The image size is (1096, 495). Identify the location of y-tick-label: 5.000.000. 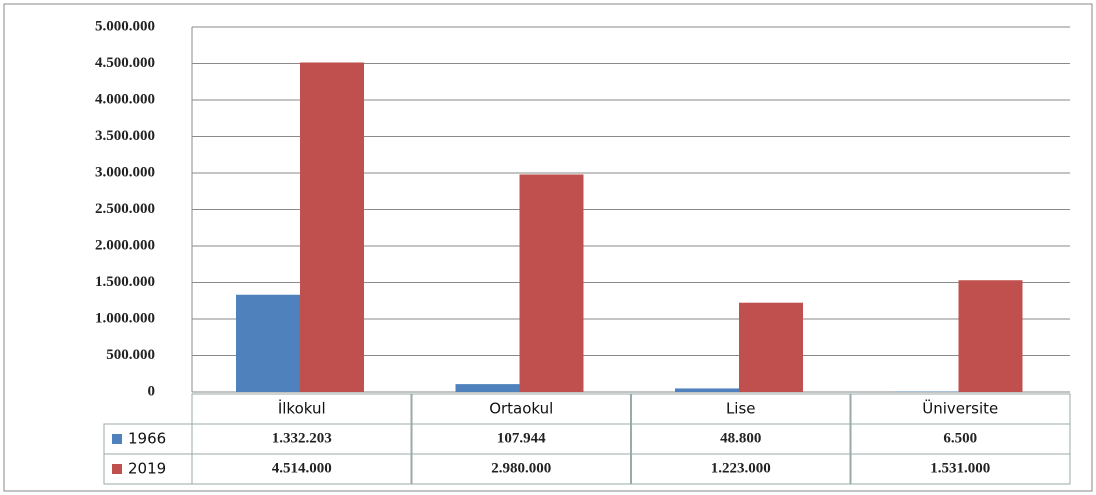
(125, 26).